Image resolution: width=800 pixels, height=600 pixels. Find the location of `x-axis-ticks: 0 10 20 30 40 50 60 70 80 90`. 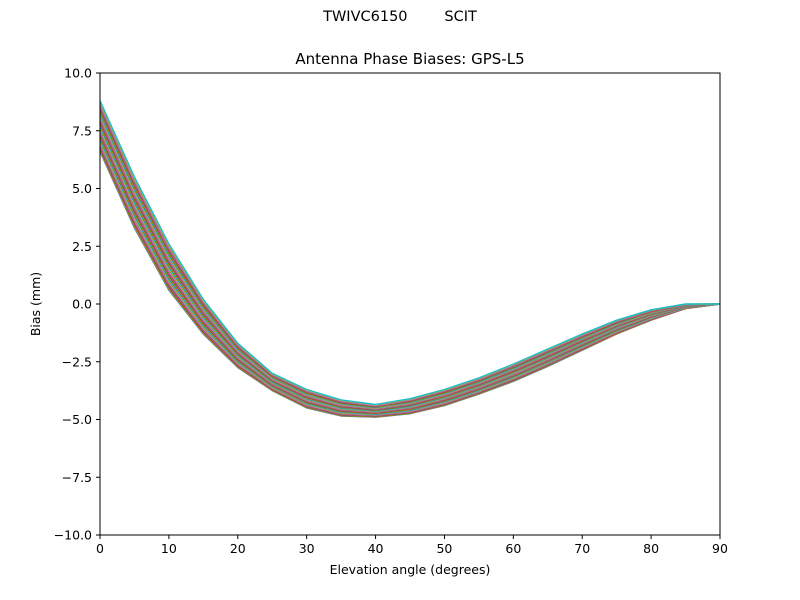

x-axis-ticks: 0 10 20 30 40 50 60 70 80 90 is located at coordinates (412, 545).